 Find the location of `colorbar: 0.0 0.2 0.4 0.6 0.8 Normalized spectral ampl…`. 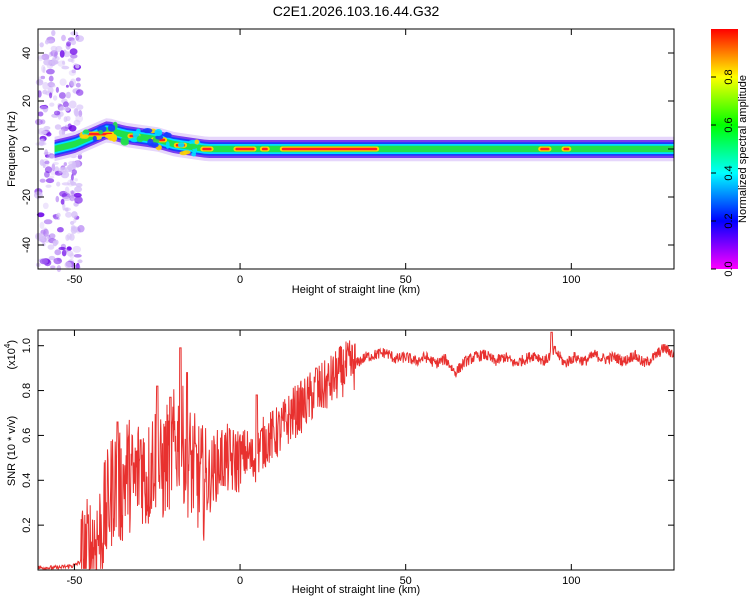

colorbar: 0.0 0.2 0.4 0.6 0.8 Normalized spectral ampl… is located at coordinates (730, 153).